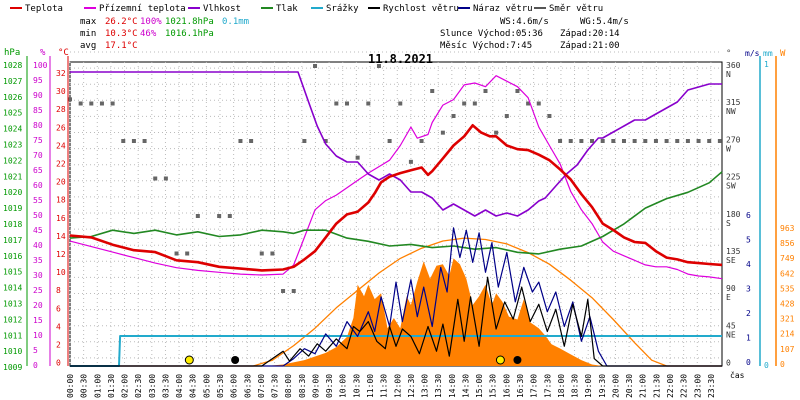 The width and height of the screenshot is (800, 400). Describe the element at coordinates (12, 240) in the screenshot. I see `hpa-tick: 1017` at that location.